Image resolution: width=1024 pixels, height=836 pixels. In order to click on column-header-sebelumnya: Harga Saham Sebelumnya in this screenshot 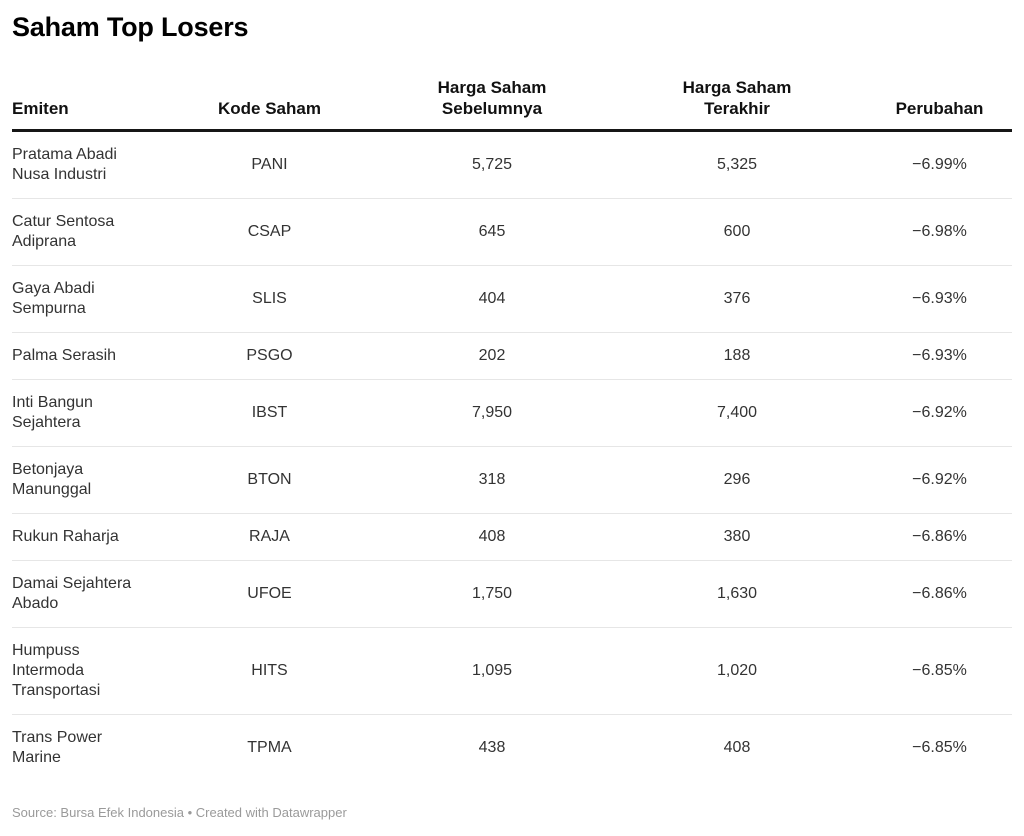, I will do `click(492, 104)`.